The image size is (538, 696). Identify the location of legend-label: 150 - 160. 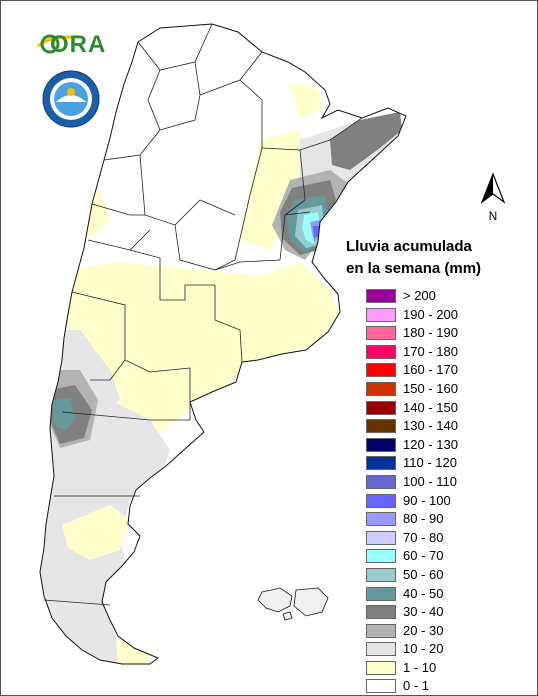
(430, 388).